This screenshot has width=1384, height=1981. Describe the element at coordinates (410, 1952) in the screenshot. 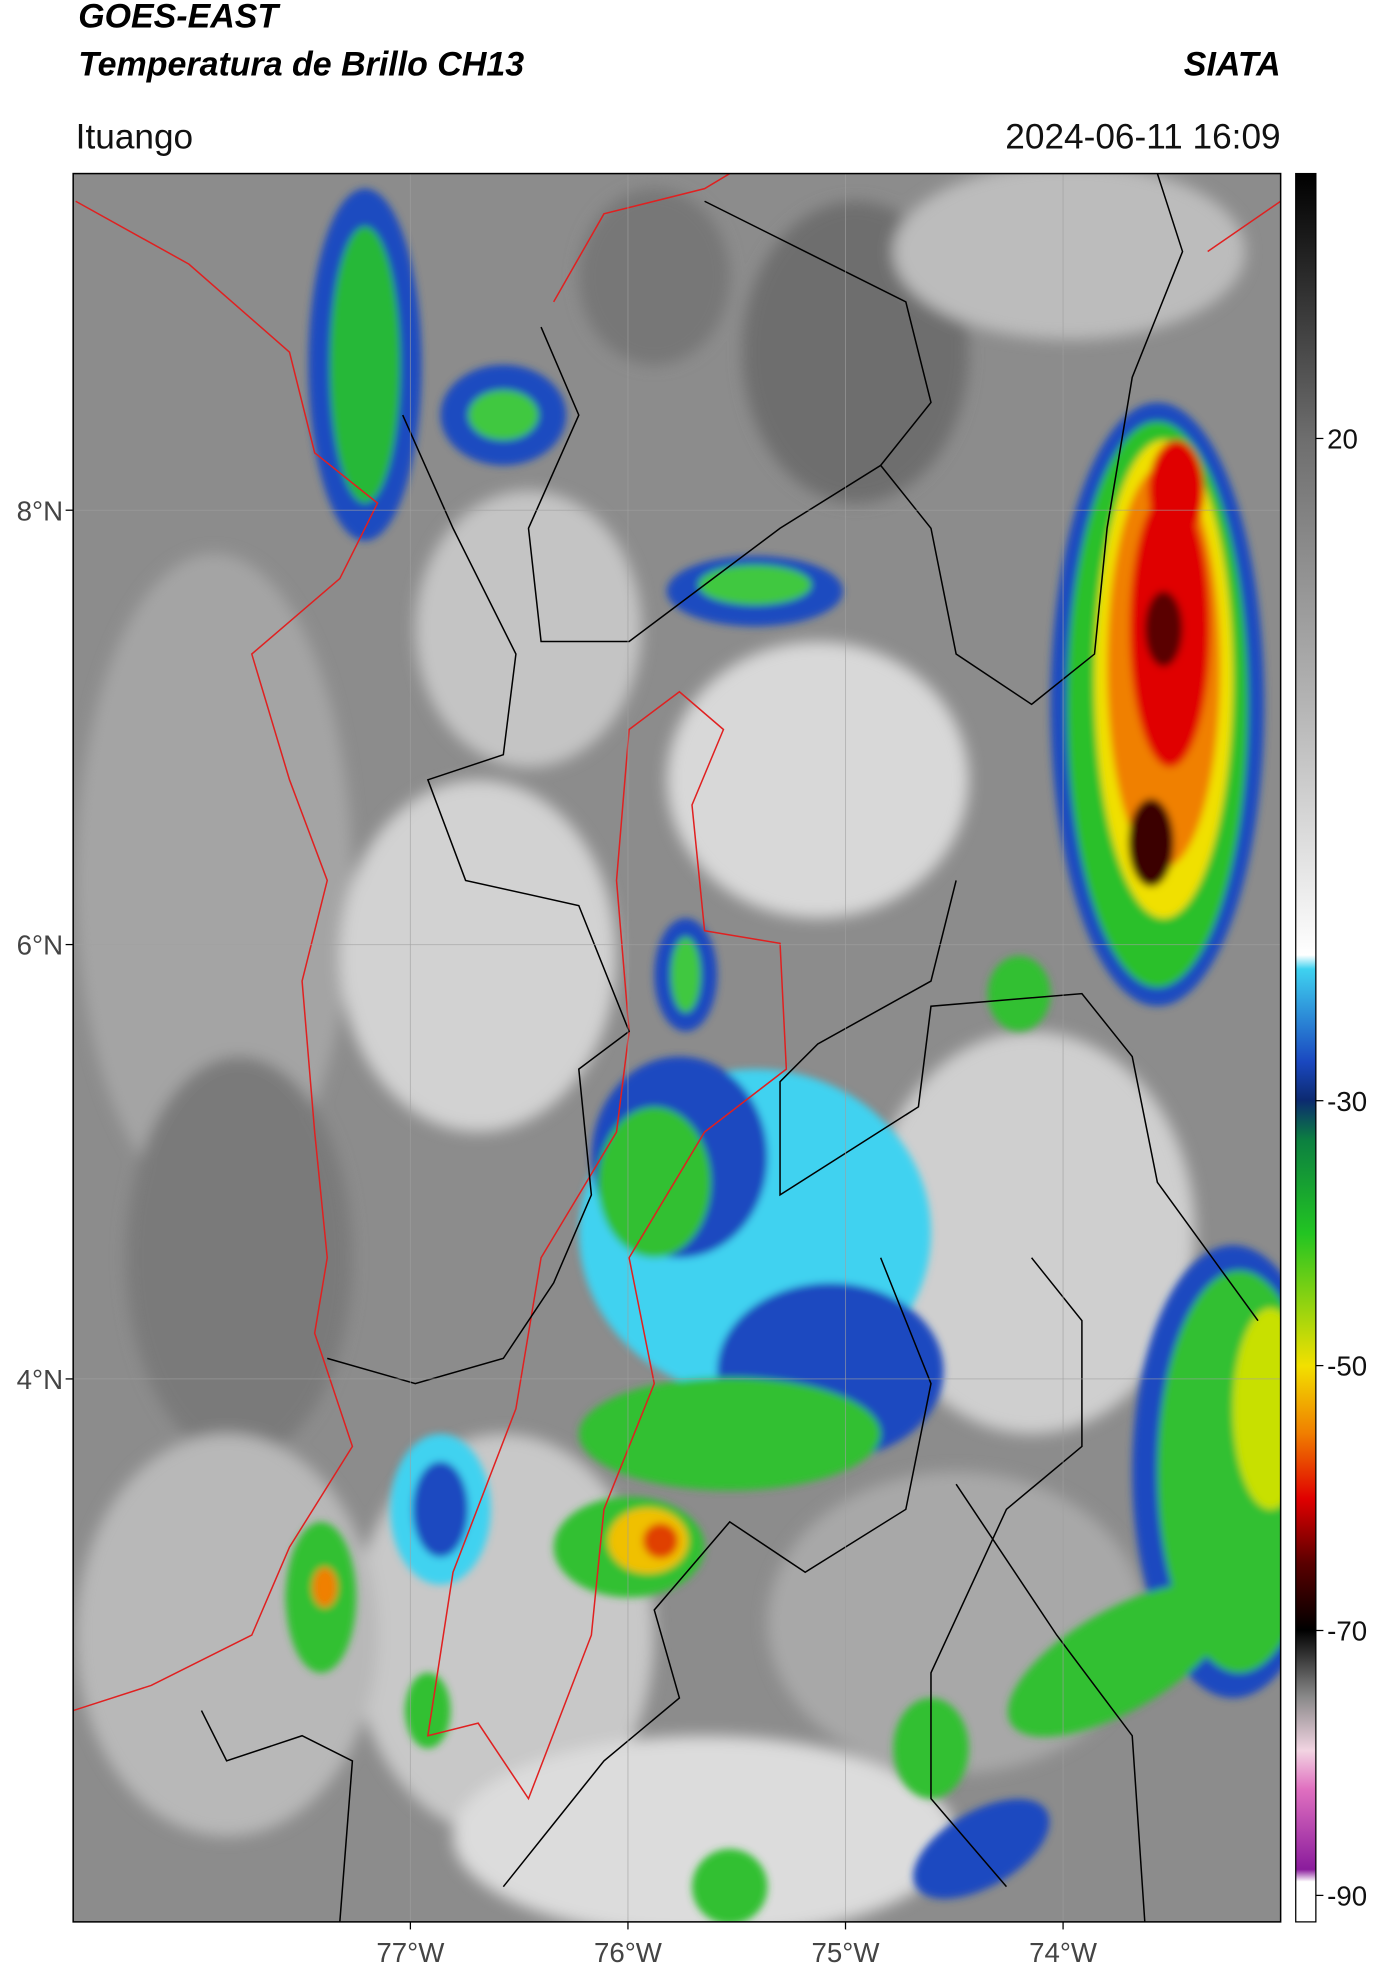

I see `x-tick-label: 77°W` at that location.